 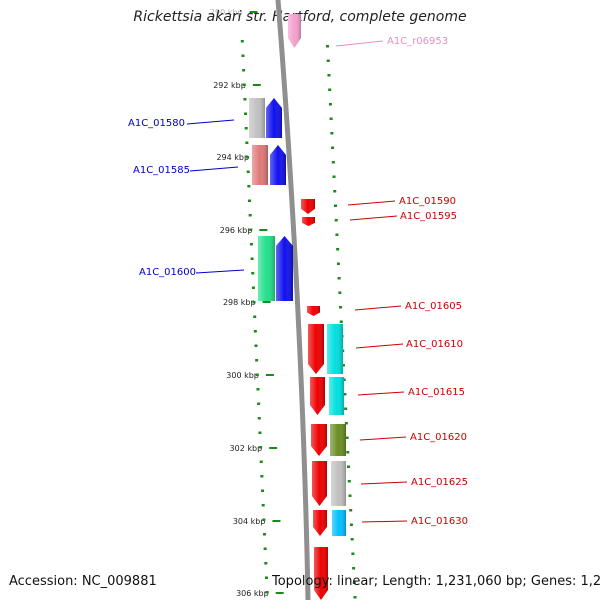 What do you see at coordinates (250, 375) in the screenshot?
I see `scale-tick: 300 kbp` at bounding box center [250, 375].